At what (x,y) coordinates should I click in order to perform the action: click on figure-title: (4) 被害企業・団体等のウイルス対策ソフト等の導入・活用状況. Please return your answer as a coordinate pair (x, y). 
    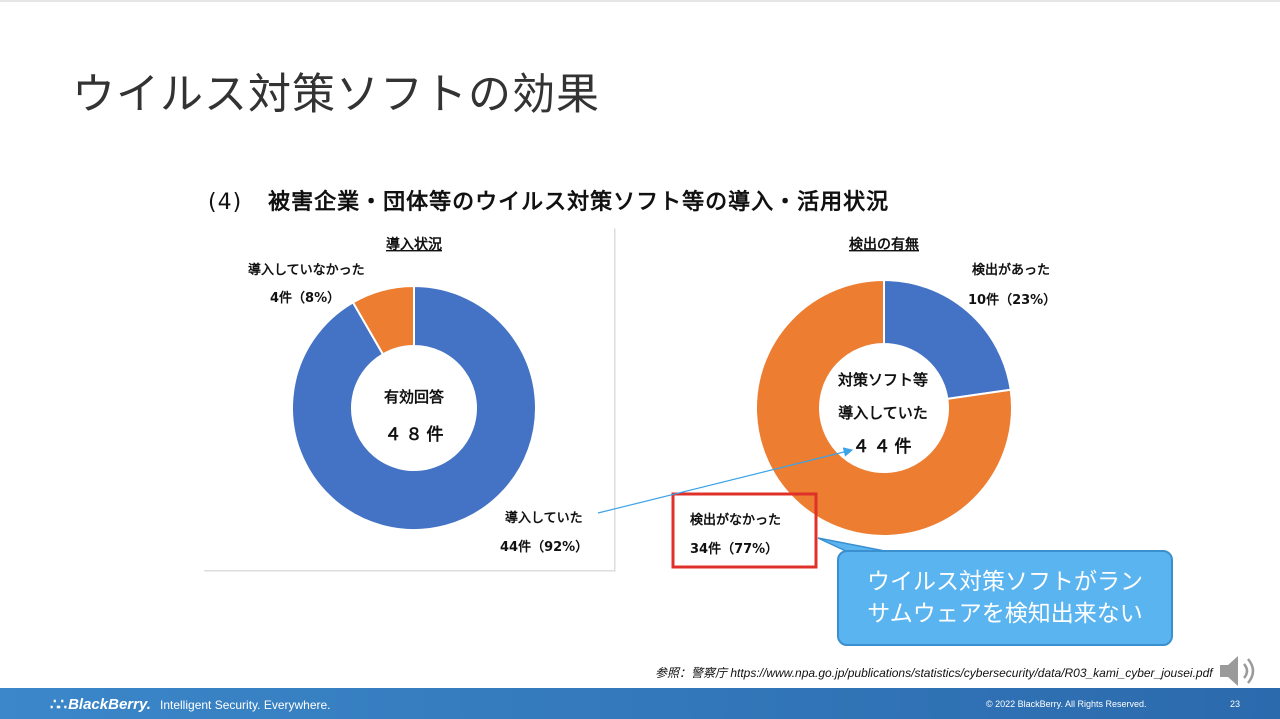
    Looking at the image, I should click on (548, 200).